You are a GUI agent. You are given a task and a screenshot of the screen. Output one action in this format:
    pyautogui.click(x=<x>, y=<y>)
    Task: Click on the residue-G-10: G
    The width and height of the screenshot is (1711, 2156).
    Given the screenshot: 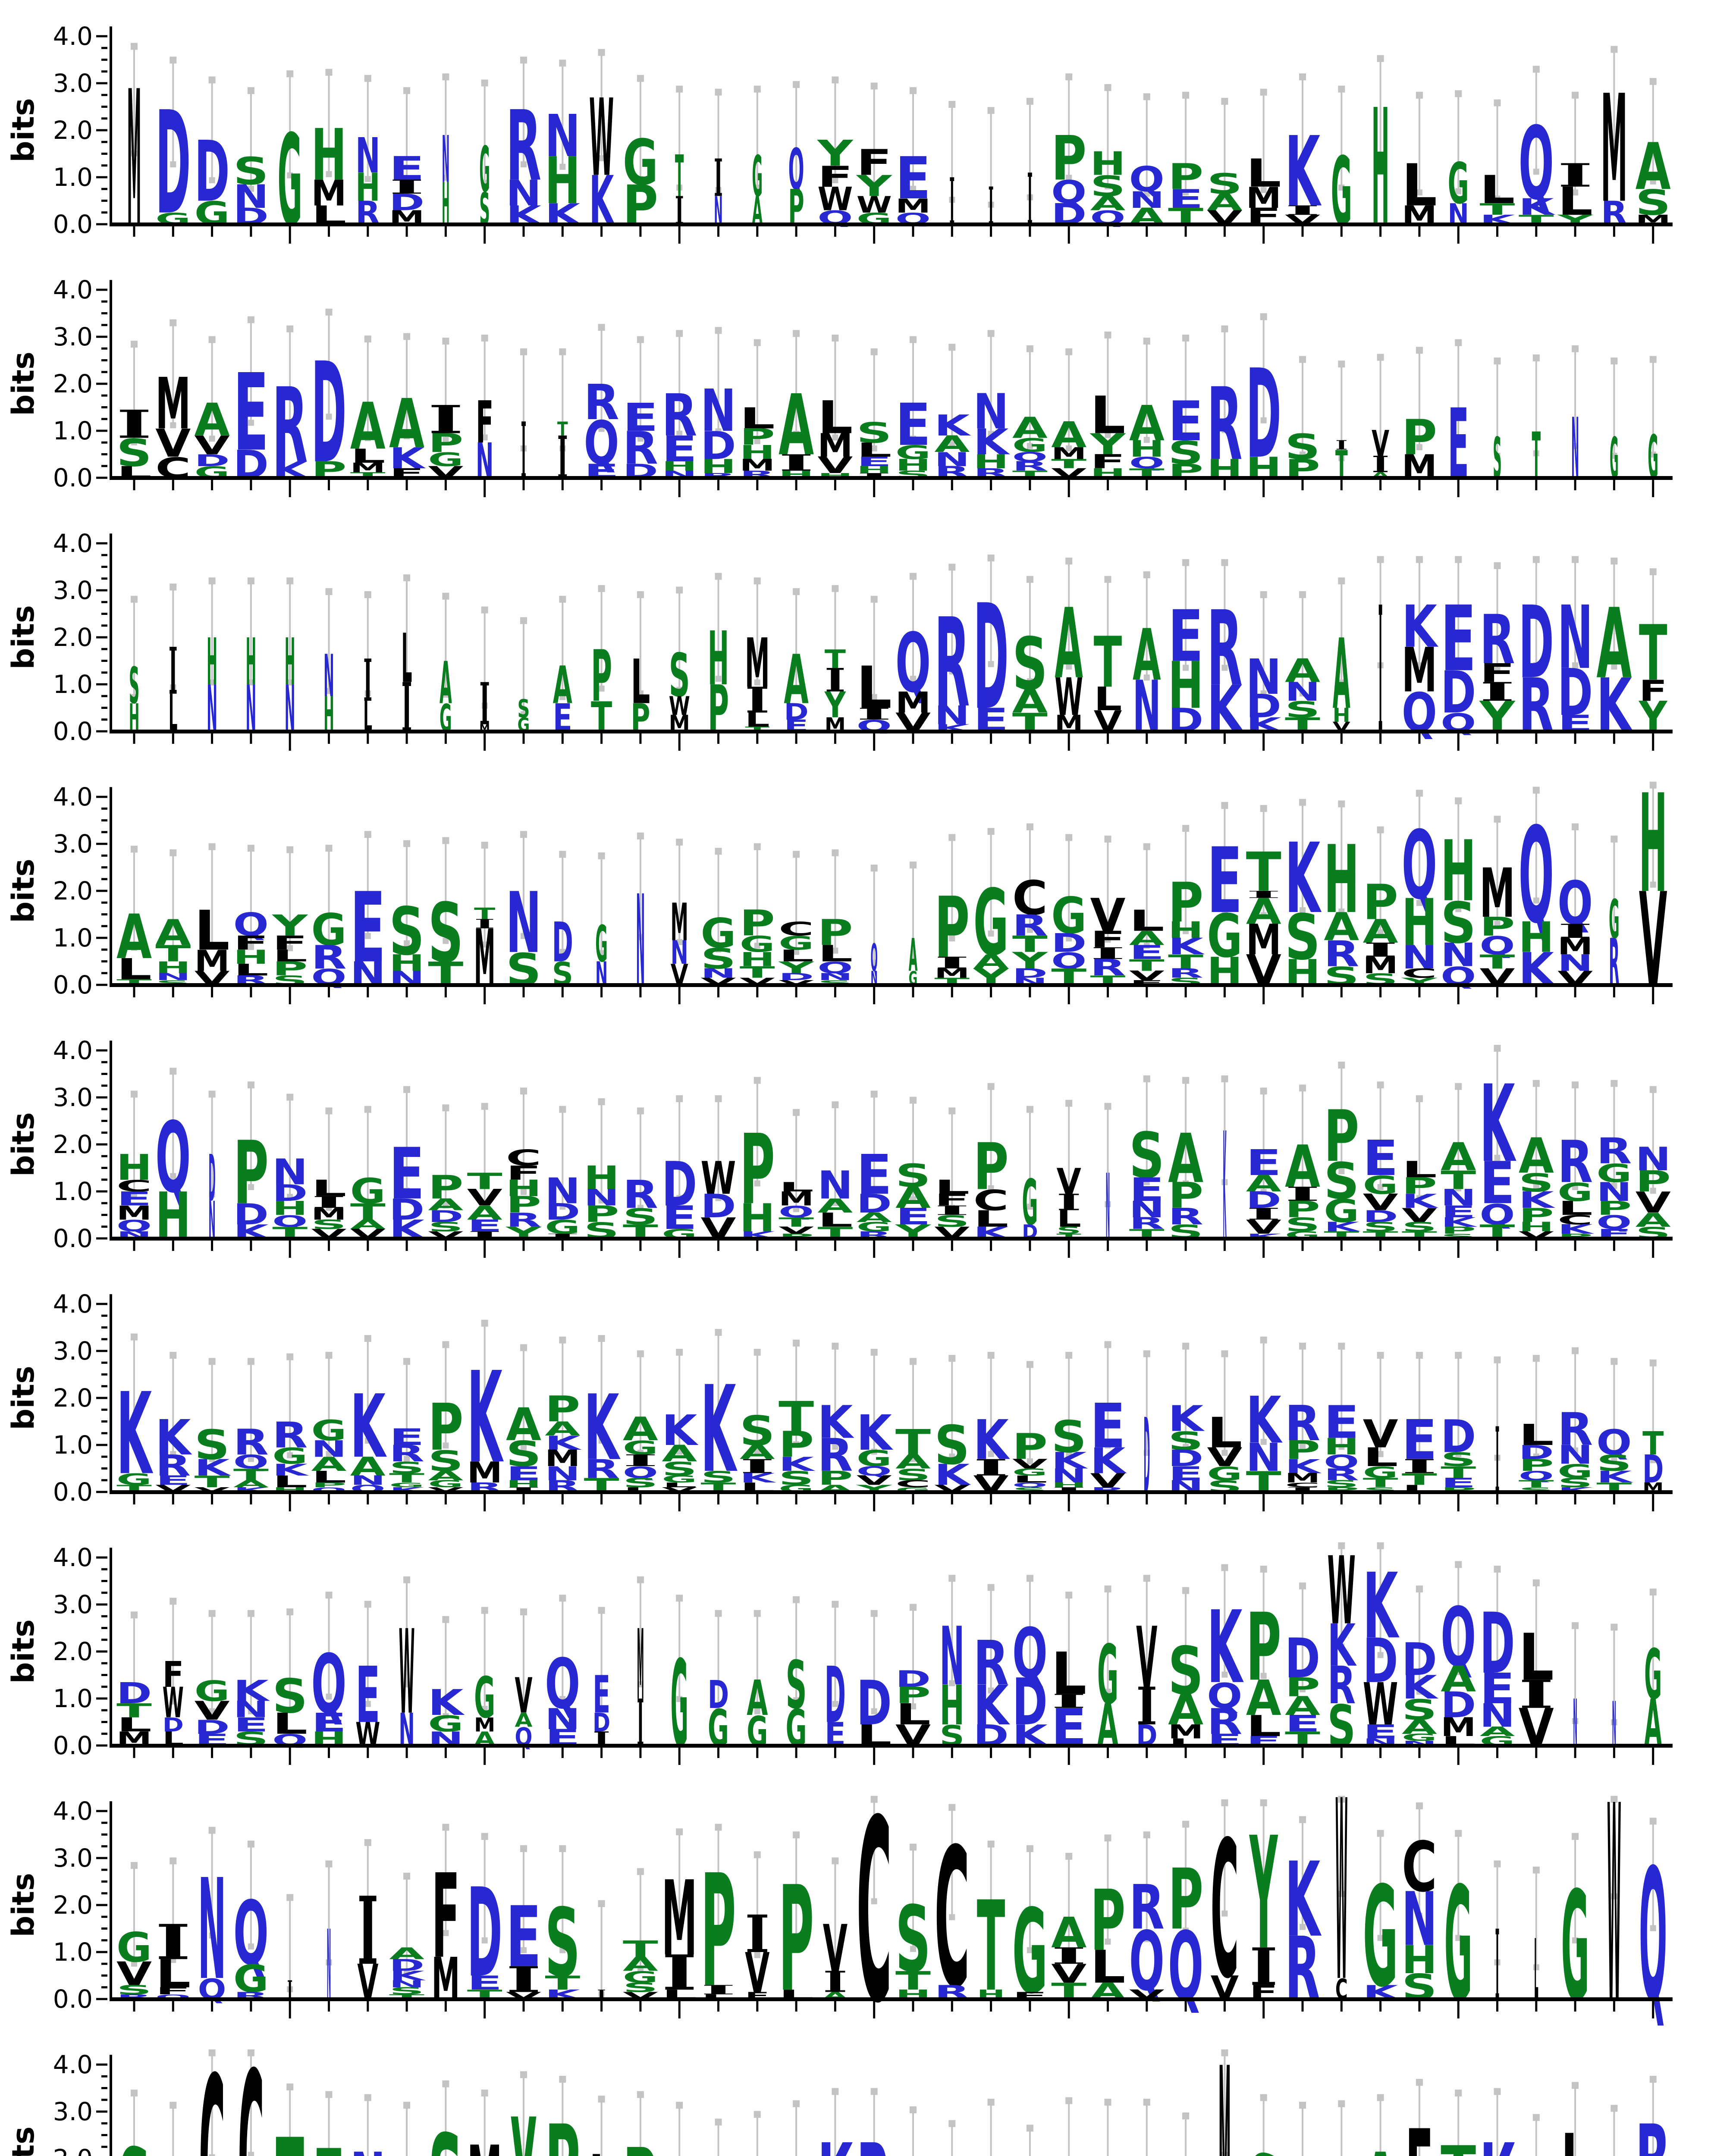 What is the action you would take?
    pyautogui.click(x=485, y=169)
    